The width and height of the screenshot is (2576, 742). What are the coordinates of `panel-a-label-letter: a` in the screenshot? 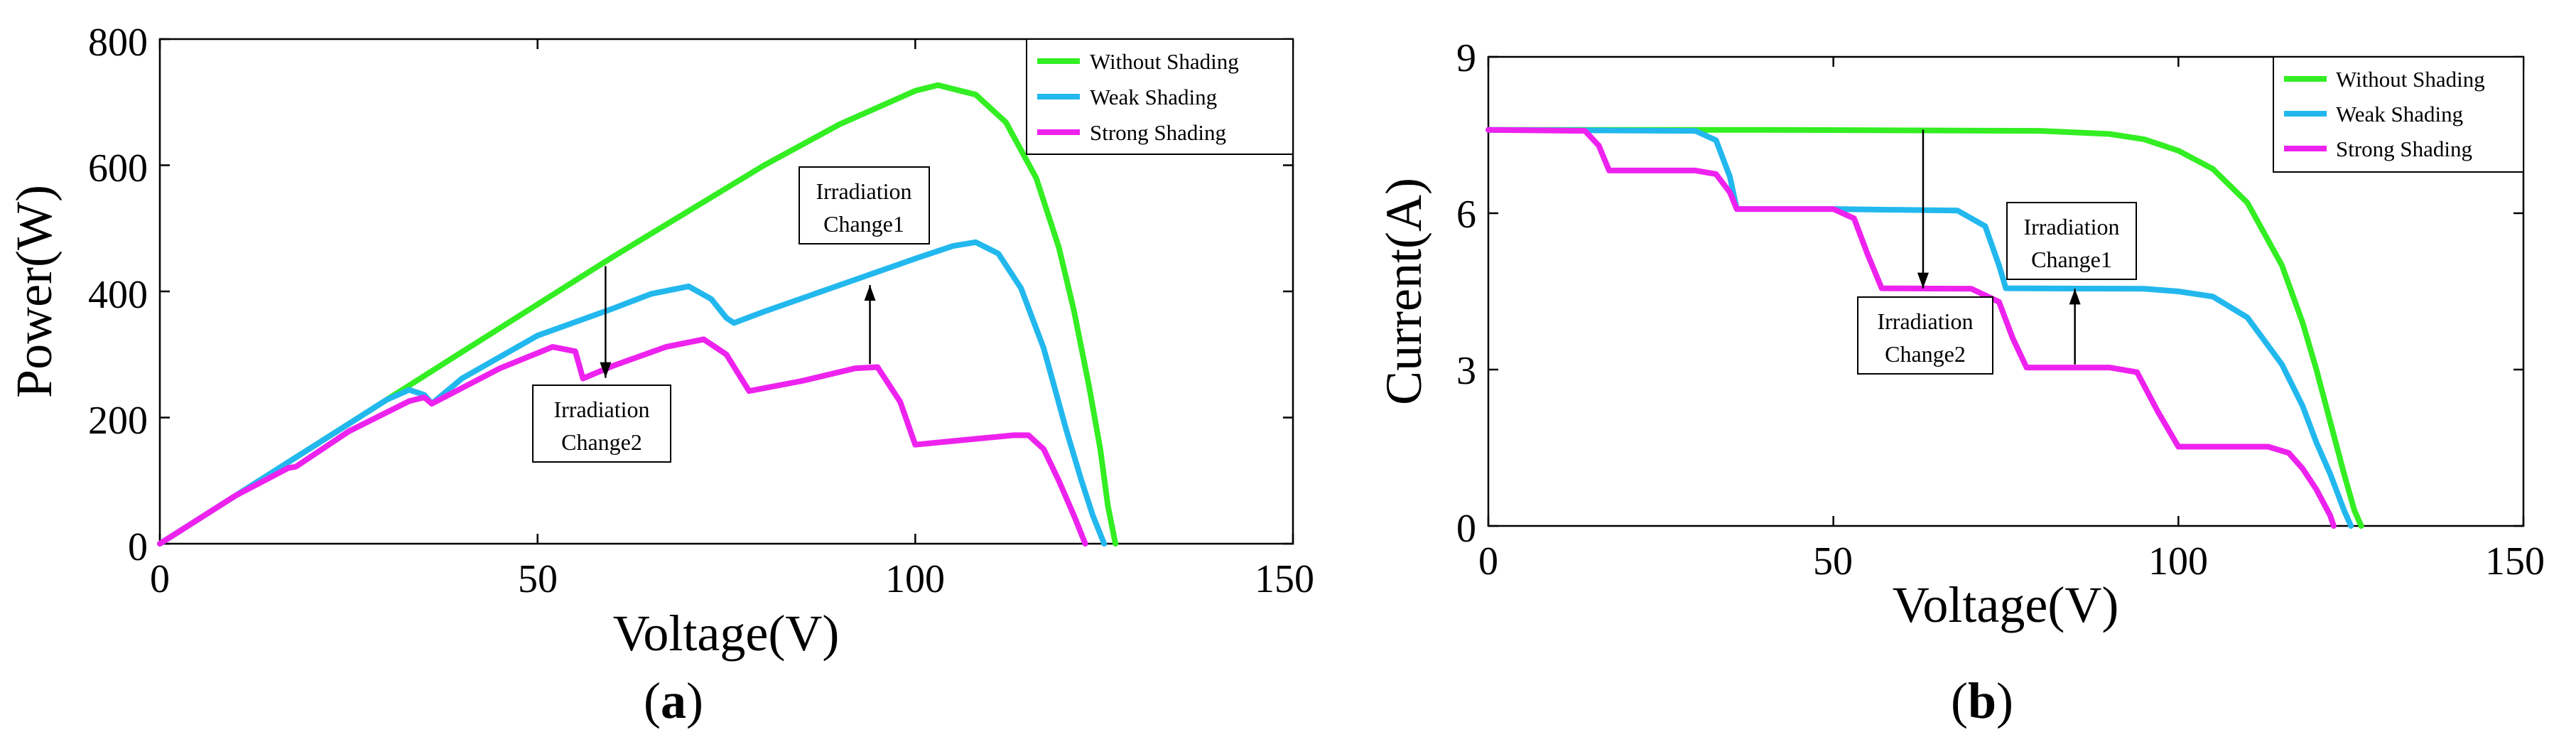 It's located at (673, 701).